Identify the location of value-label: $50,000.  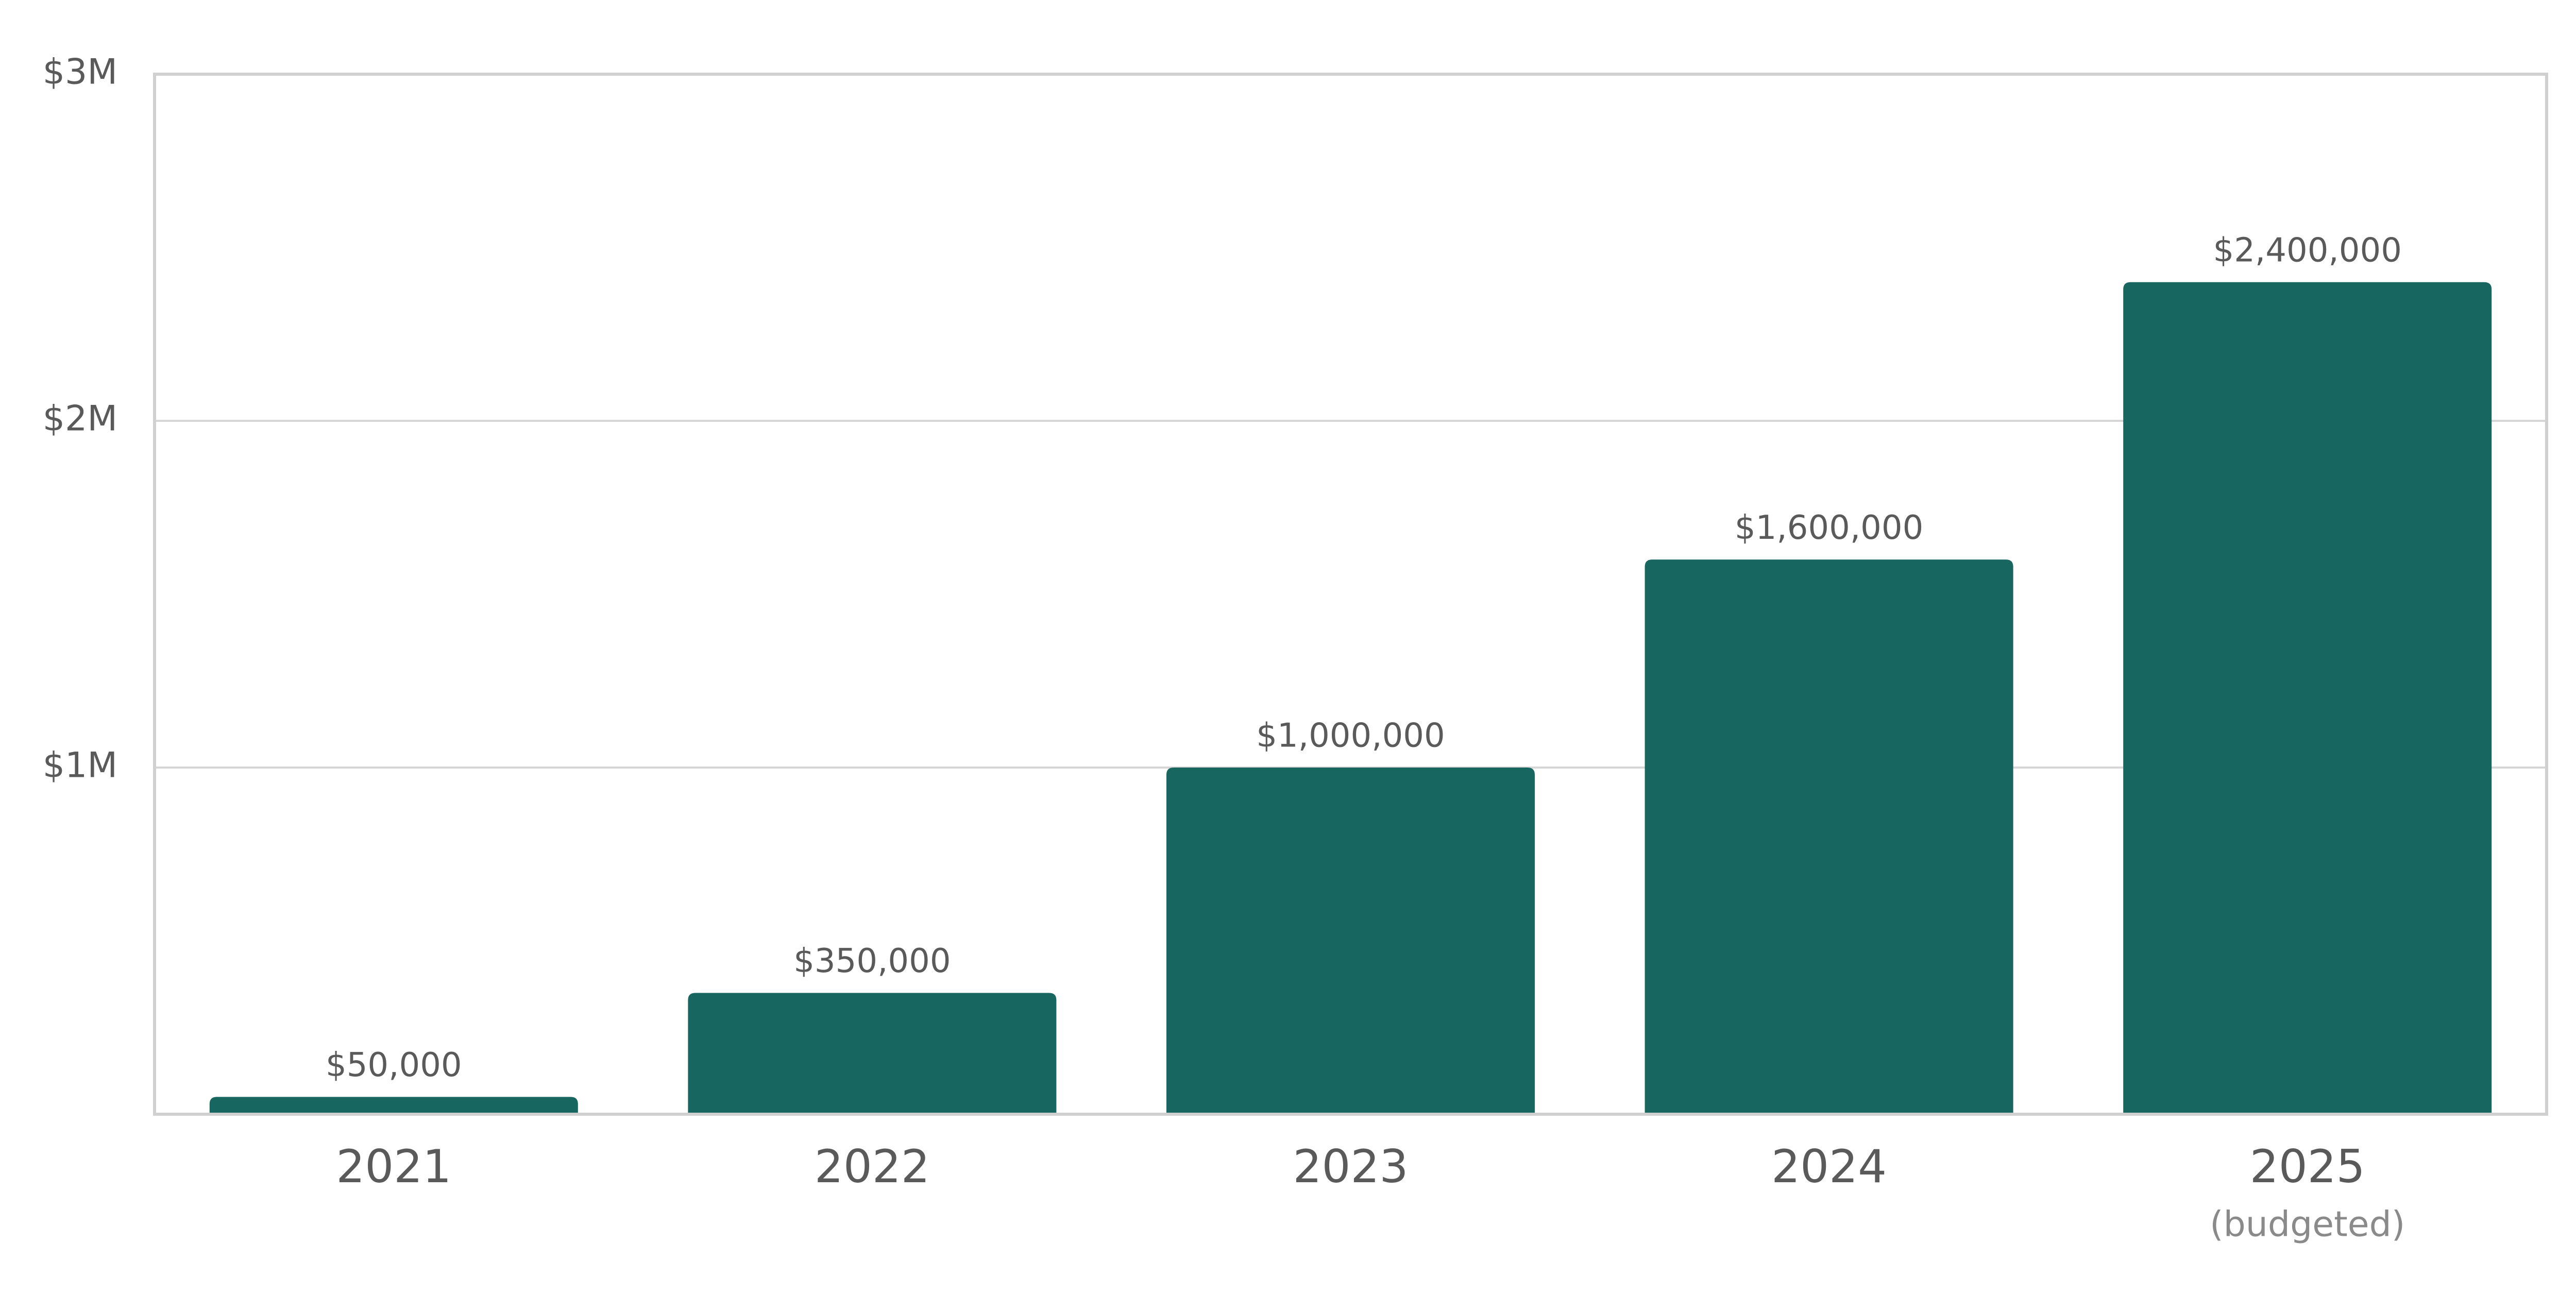
(394, 1065).